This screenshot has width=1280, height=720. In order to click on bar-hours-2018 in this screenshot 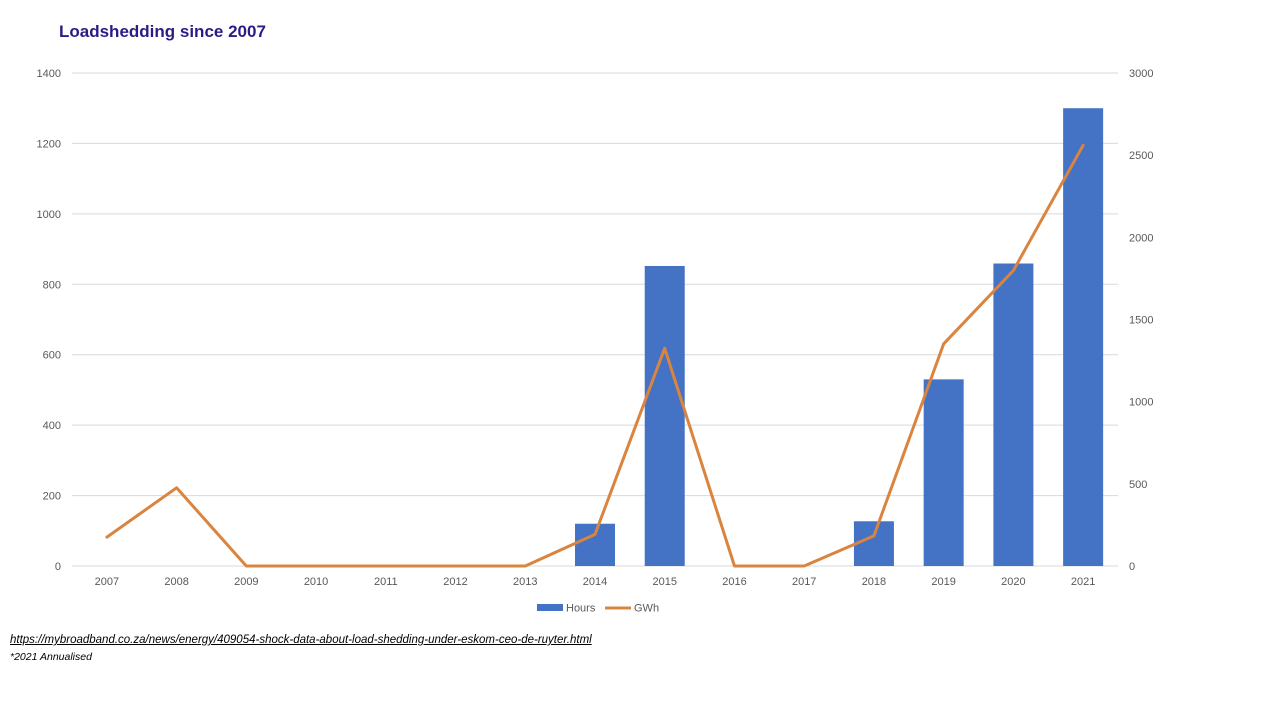, I will do `click(873, 543)`.